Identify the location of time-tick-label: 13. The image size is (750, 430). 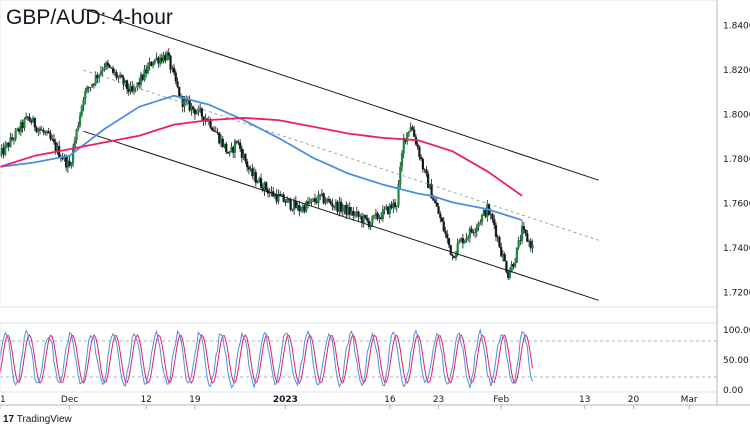
(584, 400).